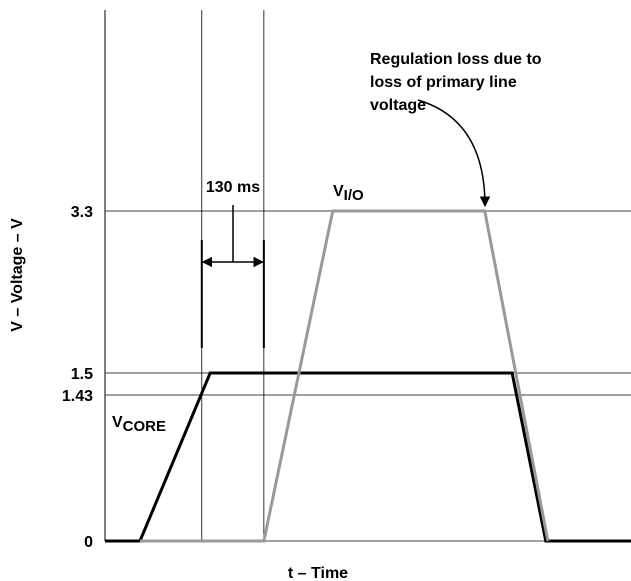 The height and width of the screenshot is (581, 631). What do you see at coordinates (88, 542) in the screenshot?
I see `y-tick-label: 0` at bounding box center [88, 542].